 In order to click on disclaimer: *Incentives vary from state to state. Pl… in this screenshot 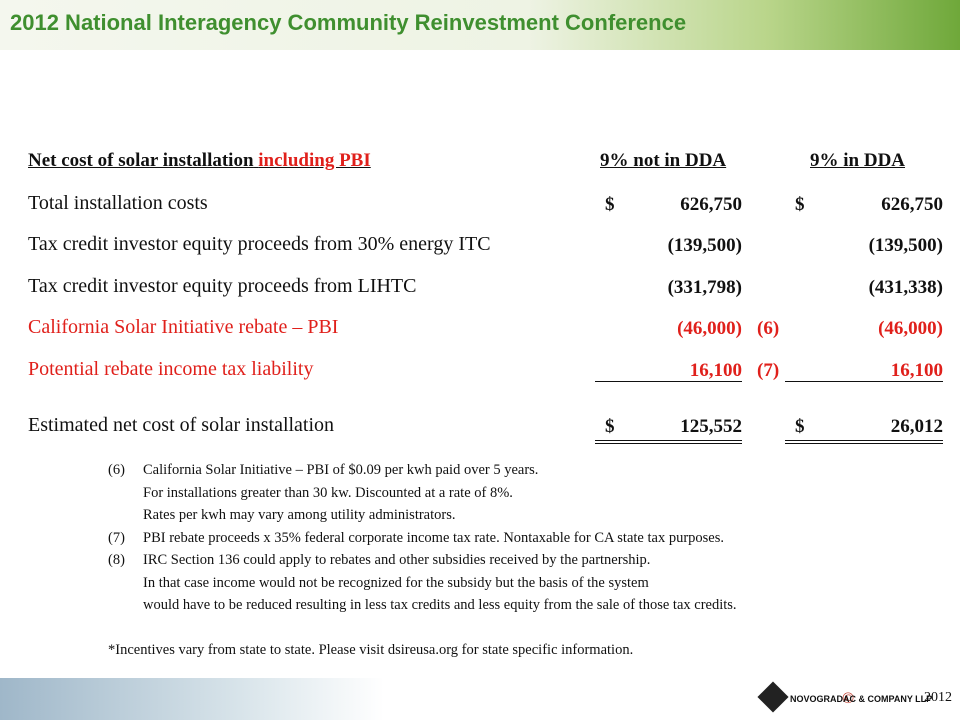, I will do `click(371, 650)`.